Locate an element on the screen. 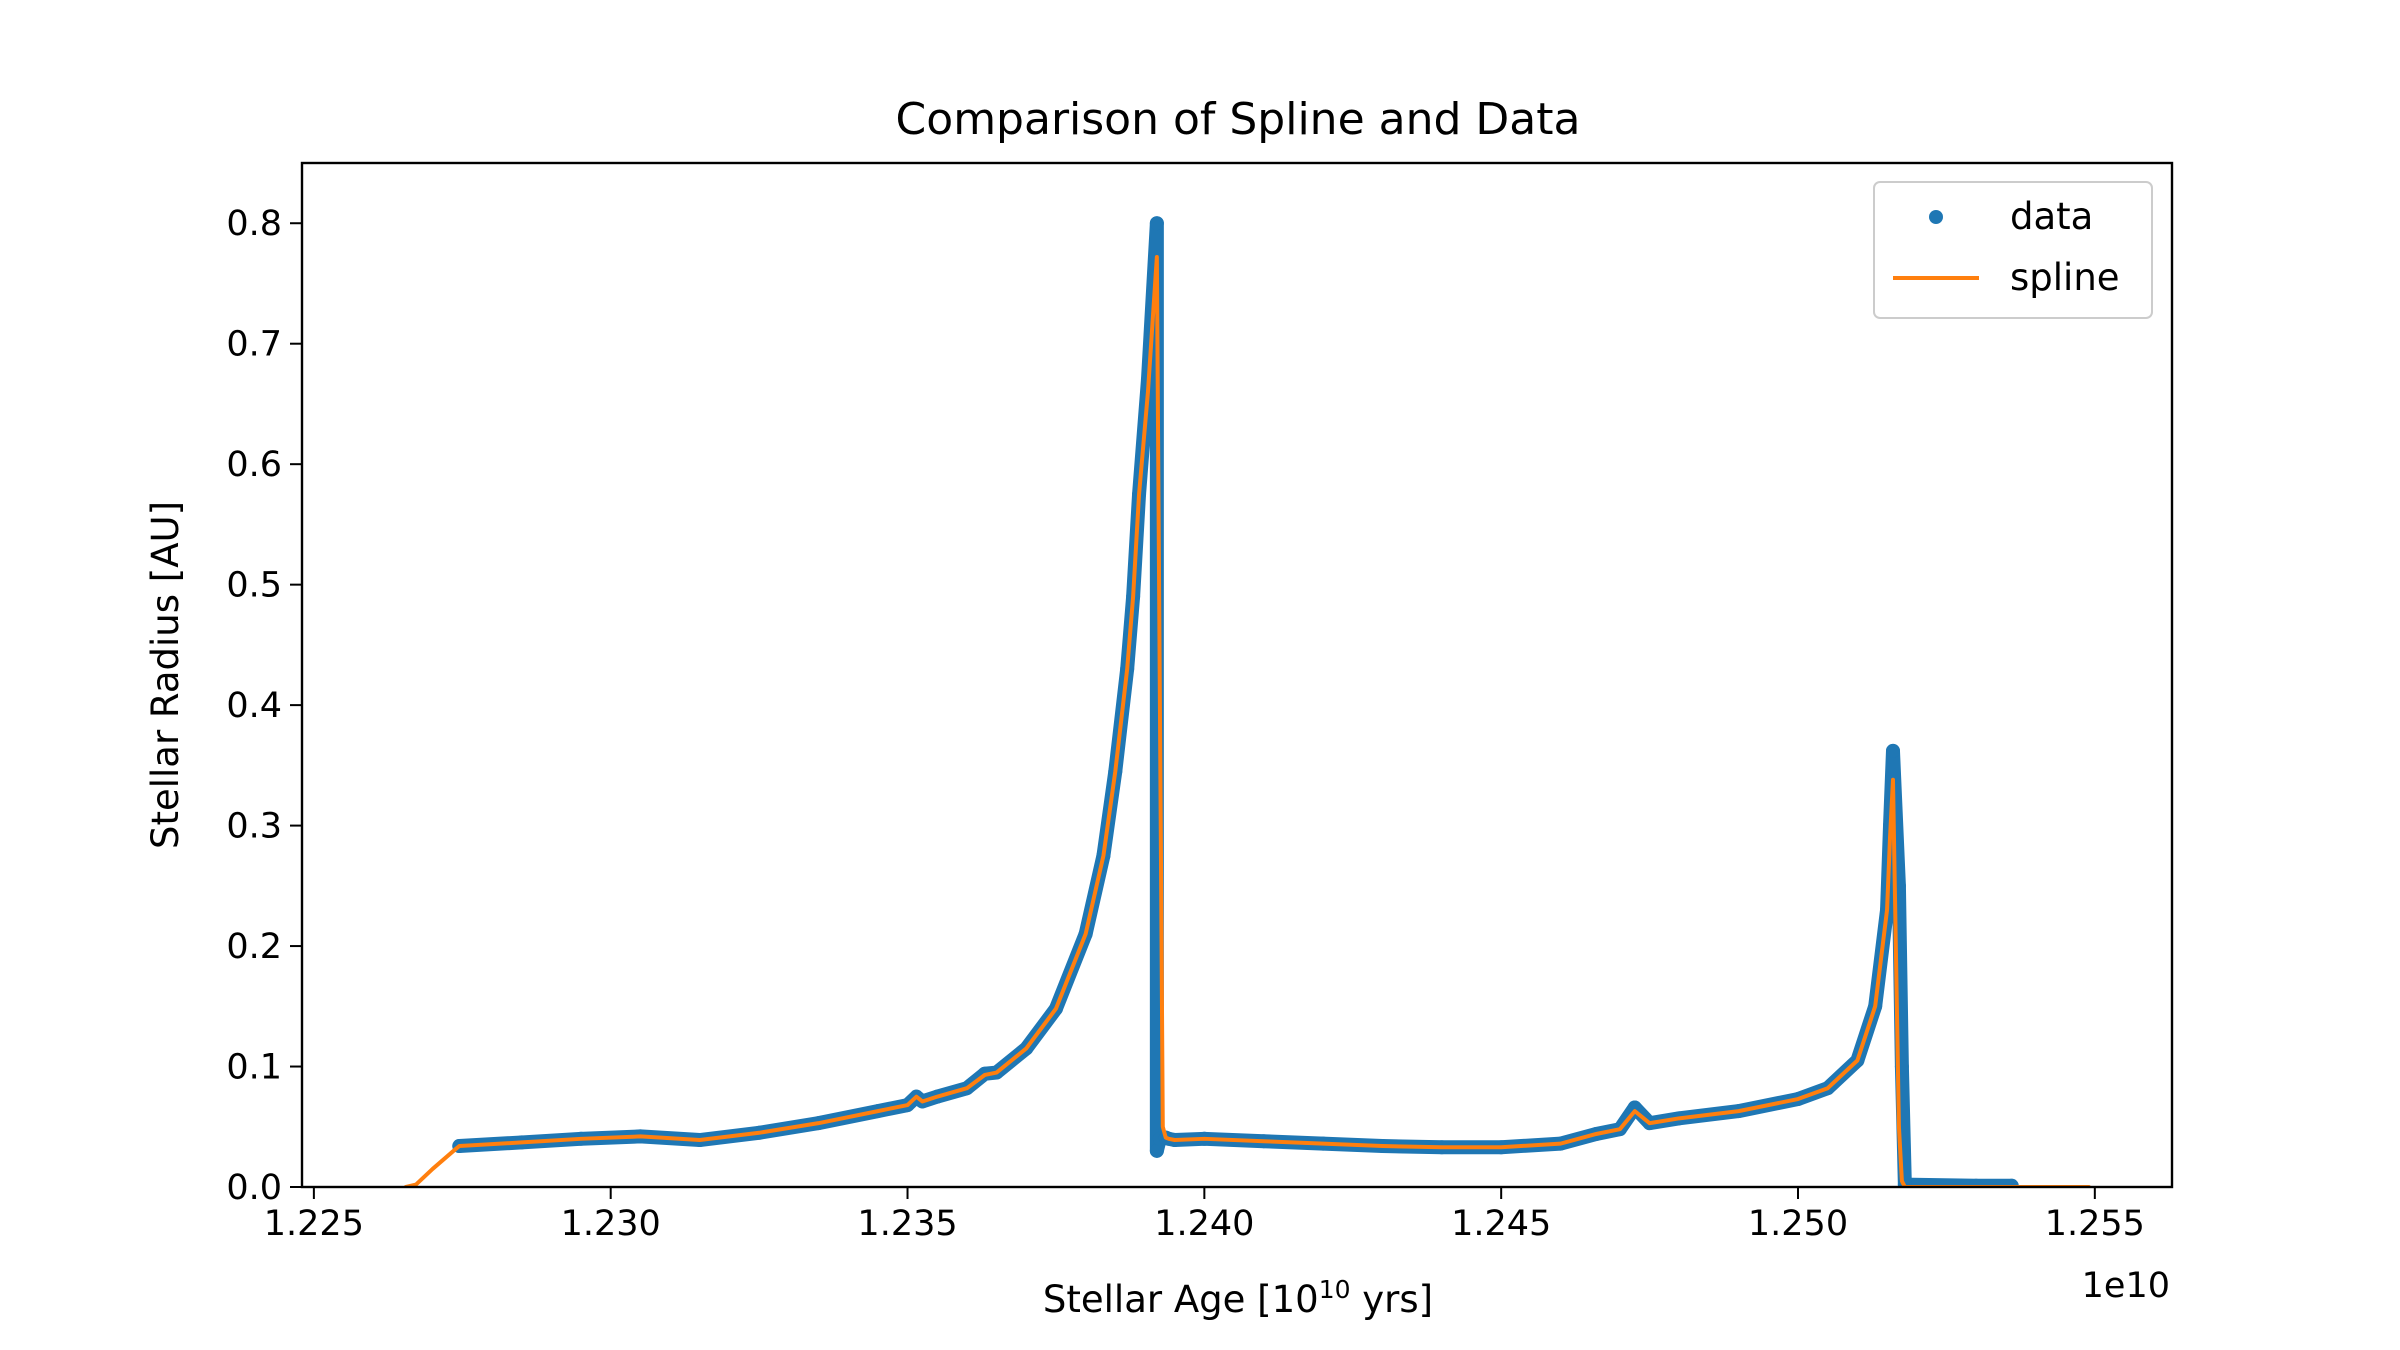  y-tick-label: 0.3 is located at coordinates (254, 827).